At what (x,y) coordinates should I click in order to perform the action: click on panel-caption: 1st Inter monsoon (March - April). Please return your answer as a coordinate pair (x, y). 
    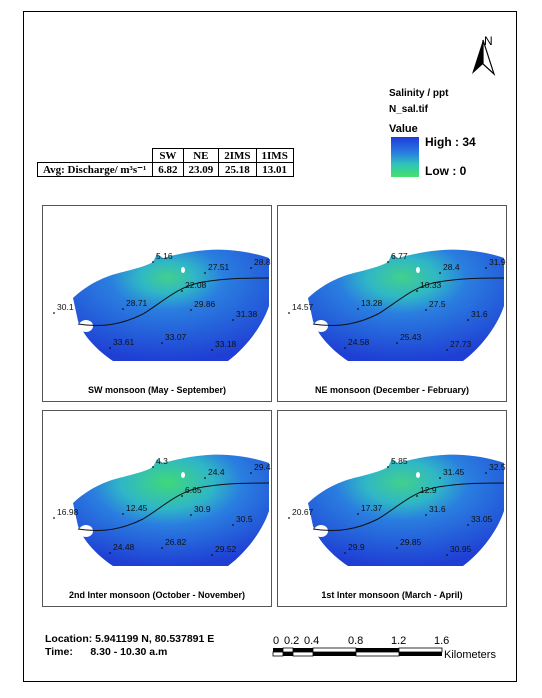
    Looking at the image, I should click on (392, 595).